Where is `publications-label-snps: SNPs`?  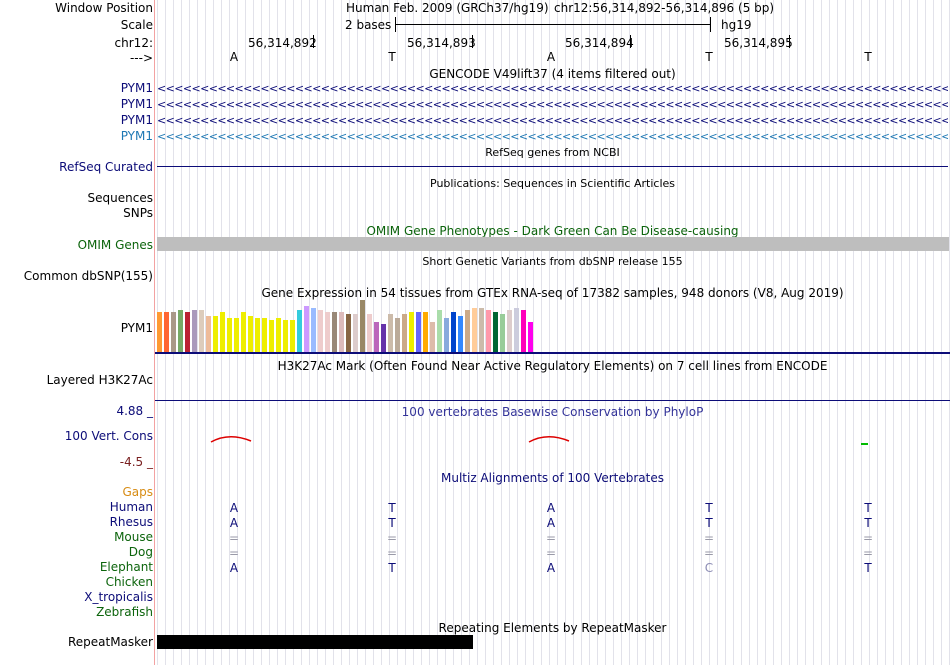
publications-label-snps: SNPs is located at coordinates (138, 213).